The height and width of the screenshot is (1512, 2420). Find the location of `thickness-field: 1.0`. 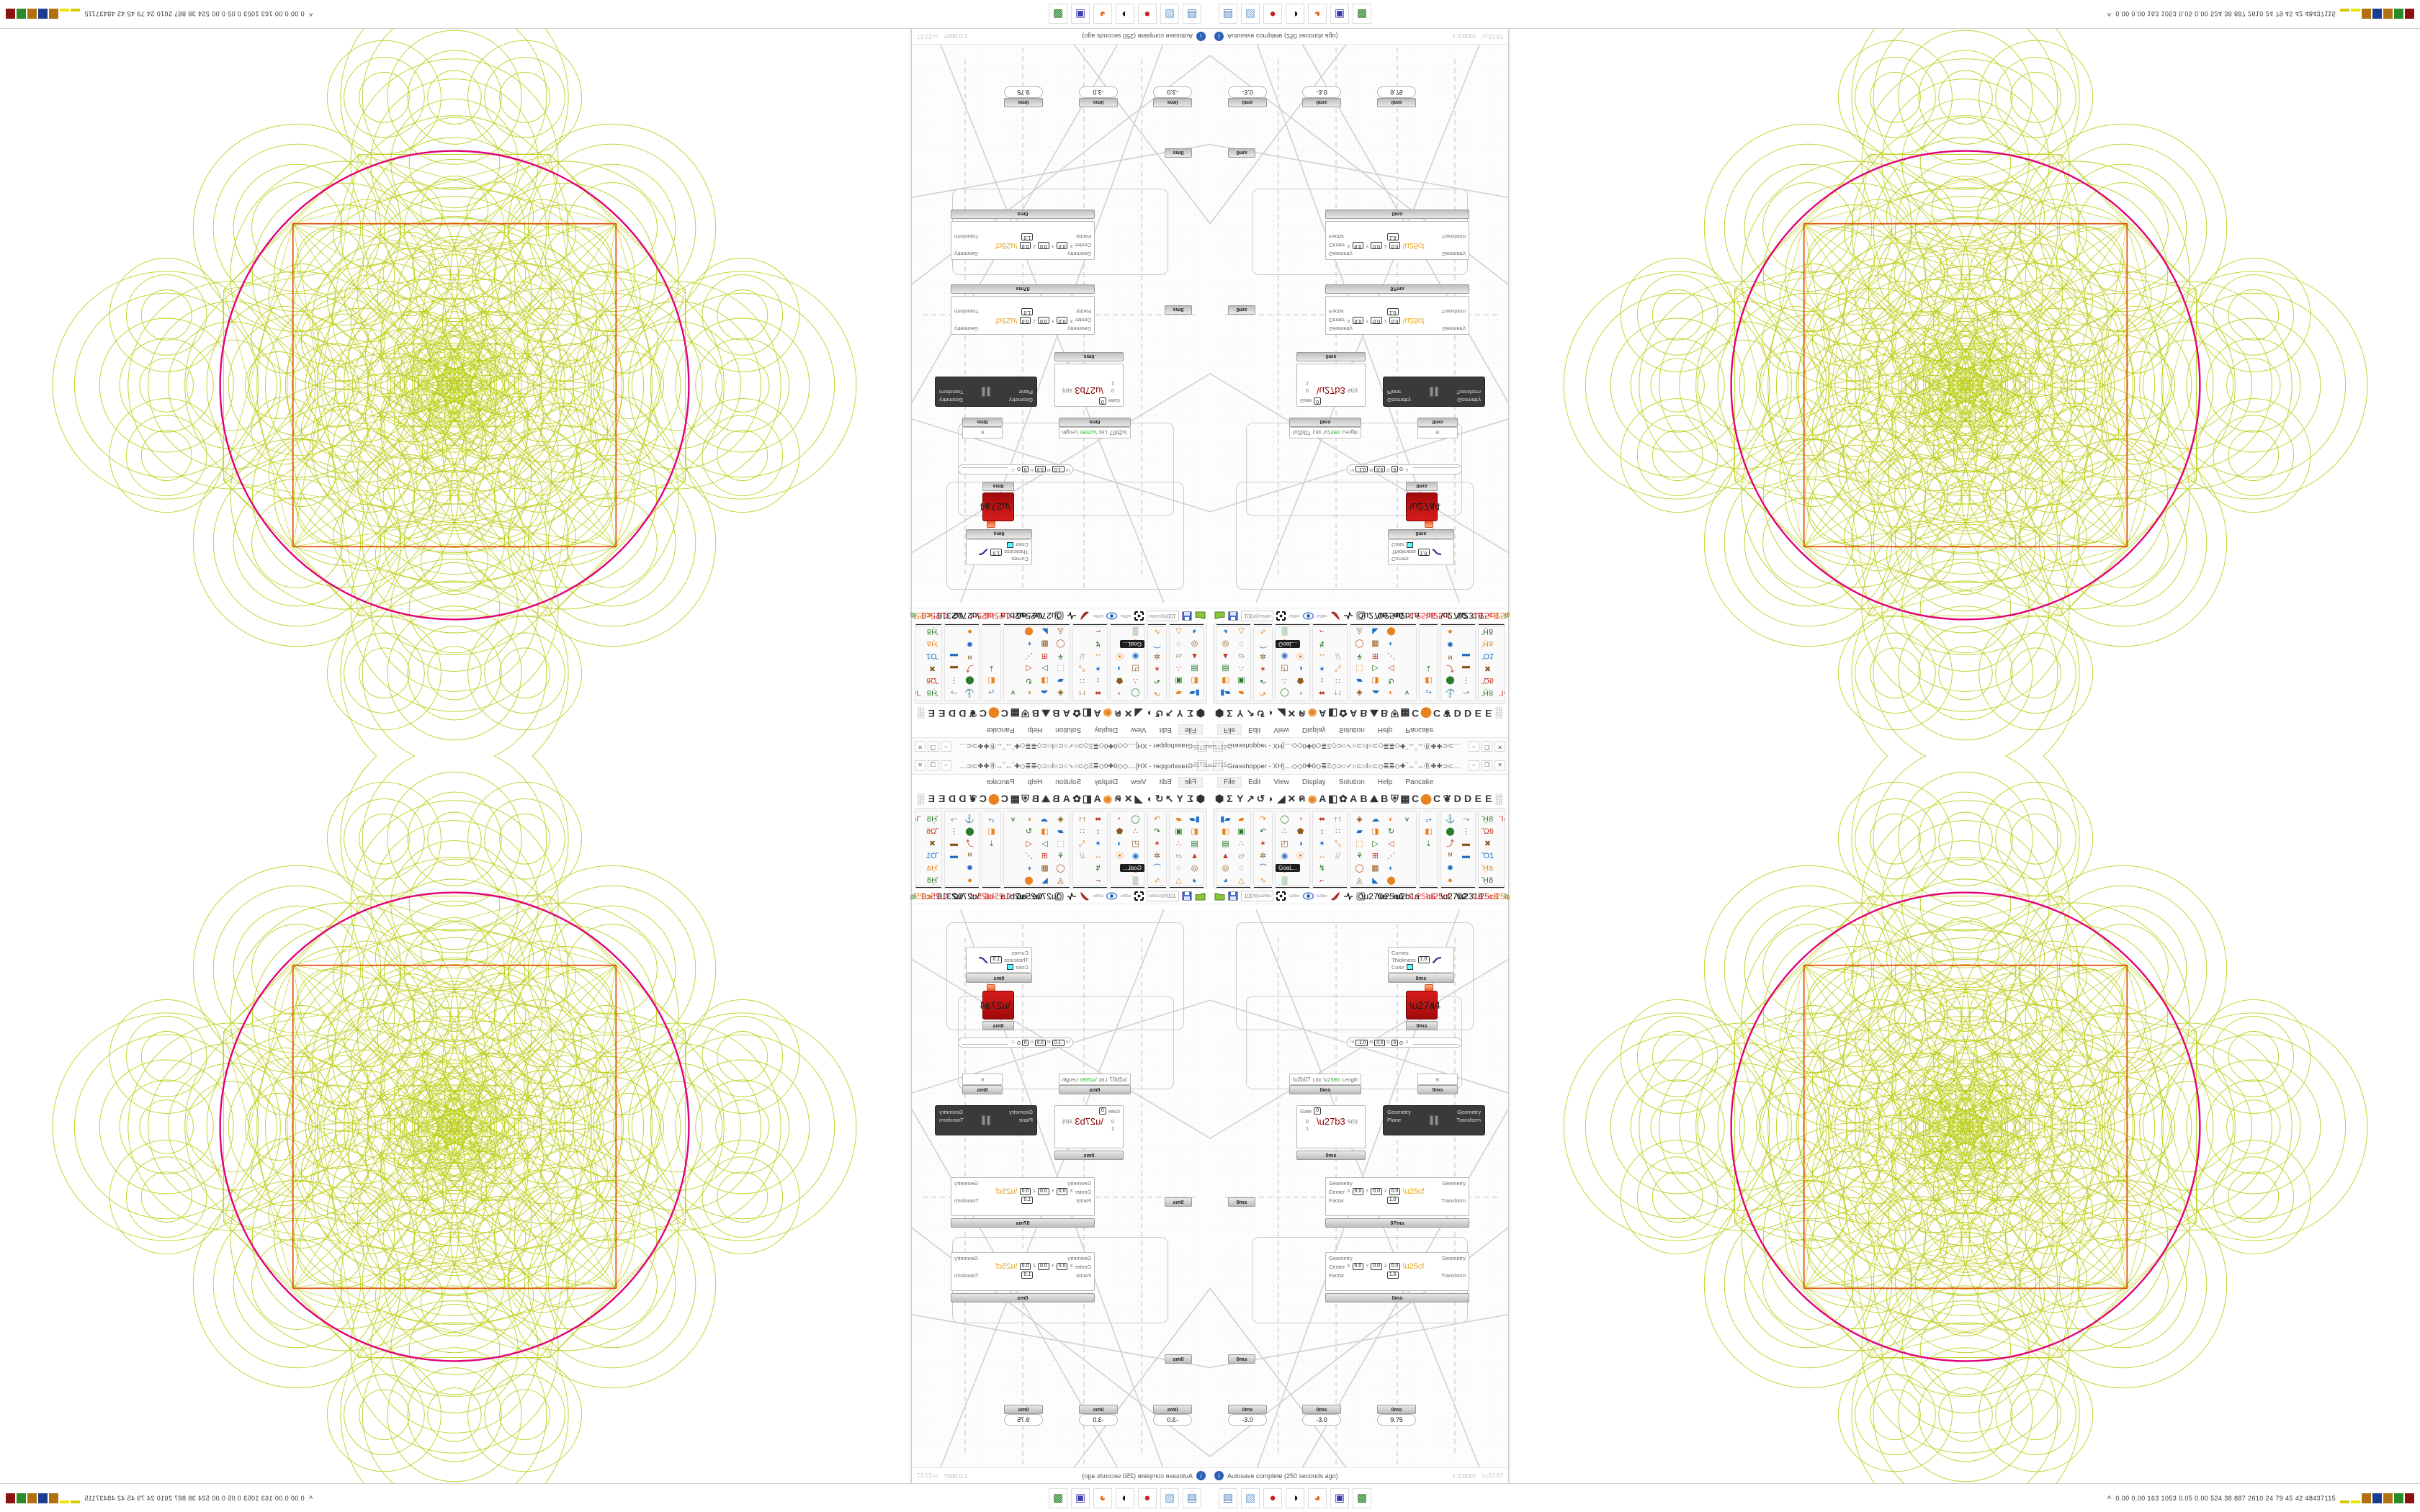

thickness-field: 1.0 is located at coordinates (996, 959).